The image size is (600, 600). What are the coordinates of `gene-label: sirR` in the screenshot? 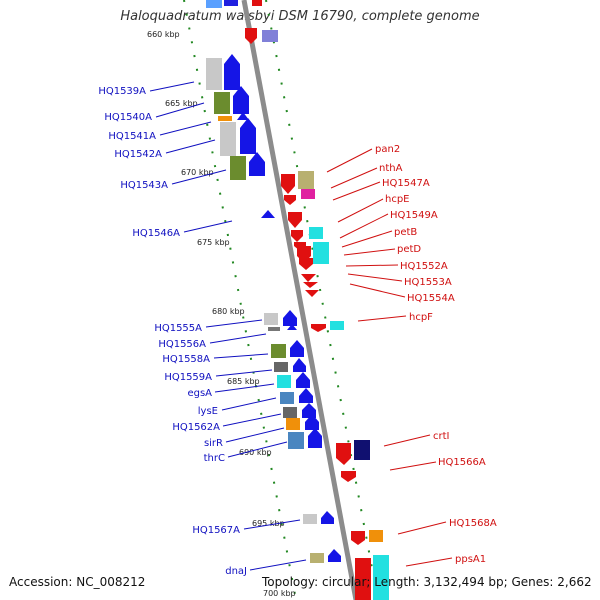 It's located at (213, 443).